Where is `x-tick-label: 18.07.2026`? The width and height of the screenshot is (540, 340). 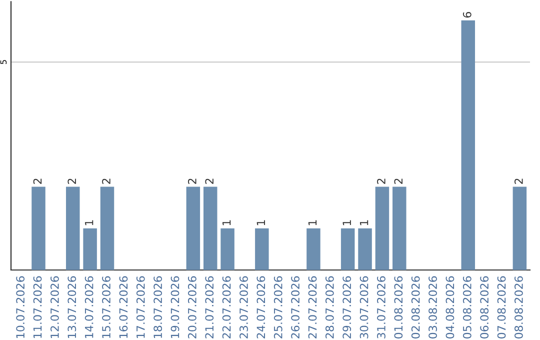 x-tick-label: 18.07.2026 is located at coordinates (158, 307).